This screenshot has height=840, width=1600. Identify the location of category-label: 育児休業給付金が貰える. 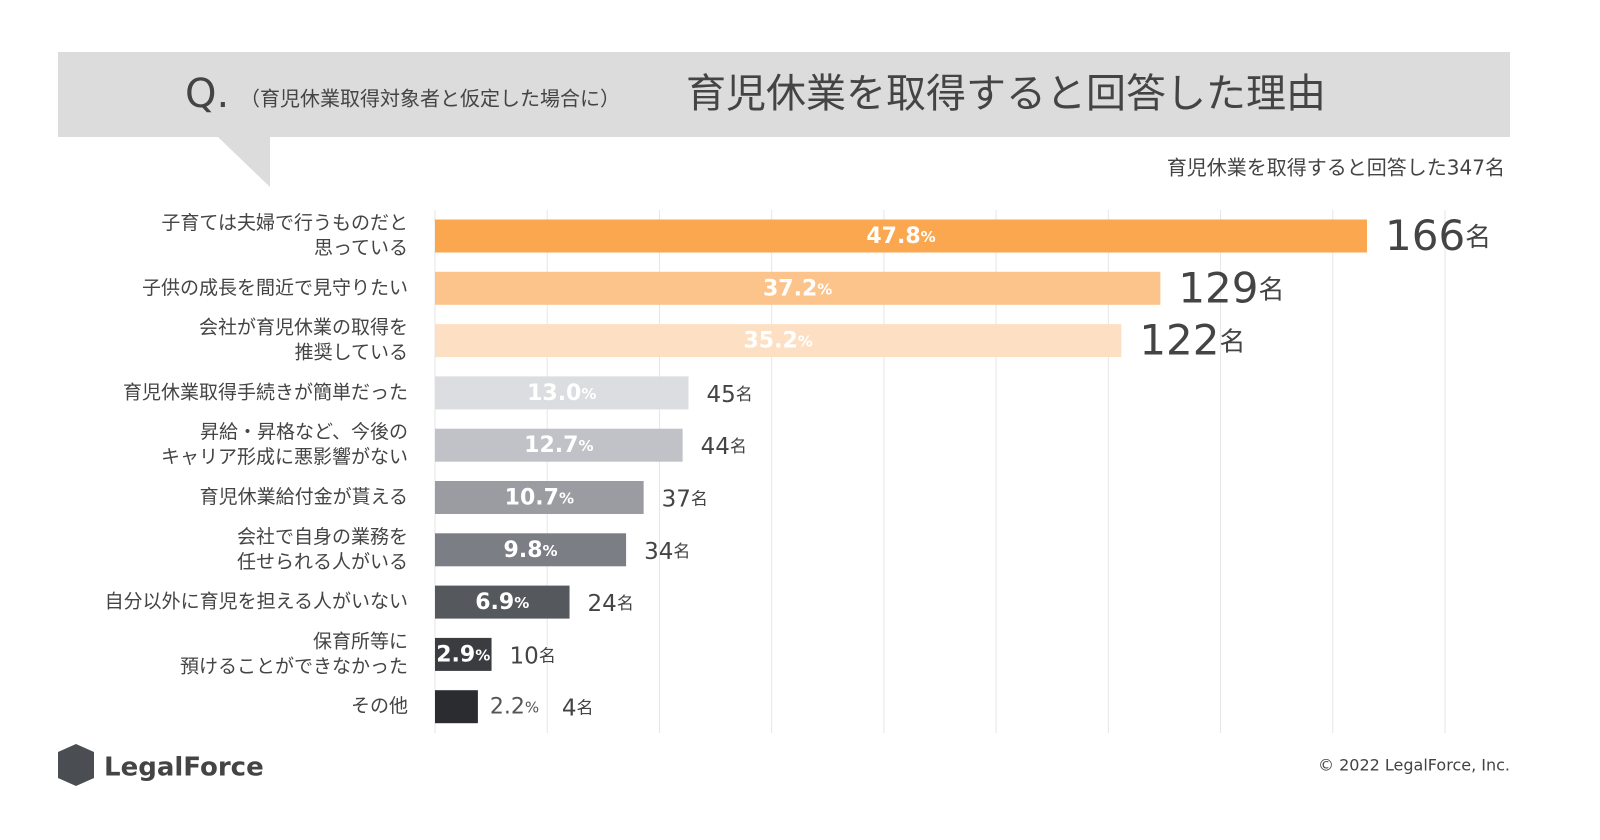
(304, 497).